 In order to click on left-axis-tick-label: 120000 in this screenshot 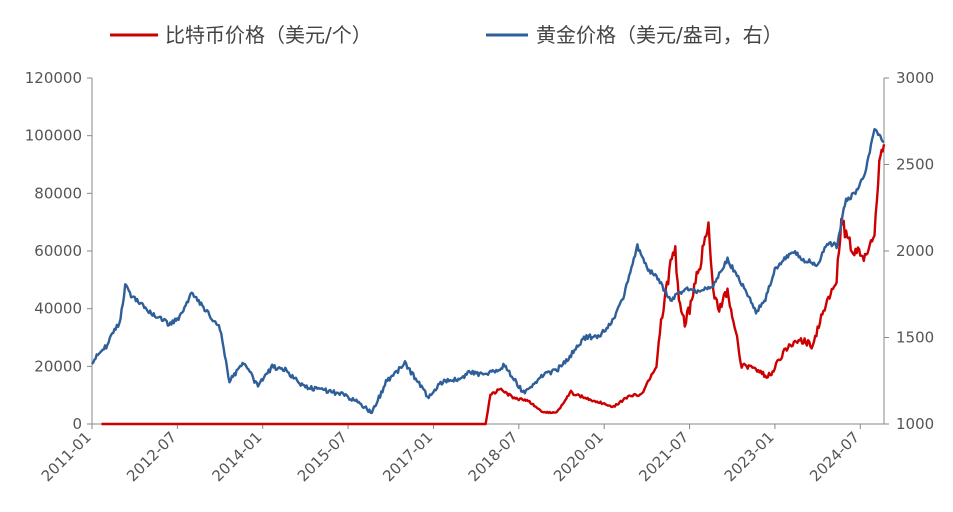, I will do `click(53, 78)`.